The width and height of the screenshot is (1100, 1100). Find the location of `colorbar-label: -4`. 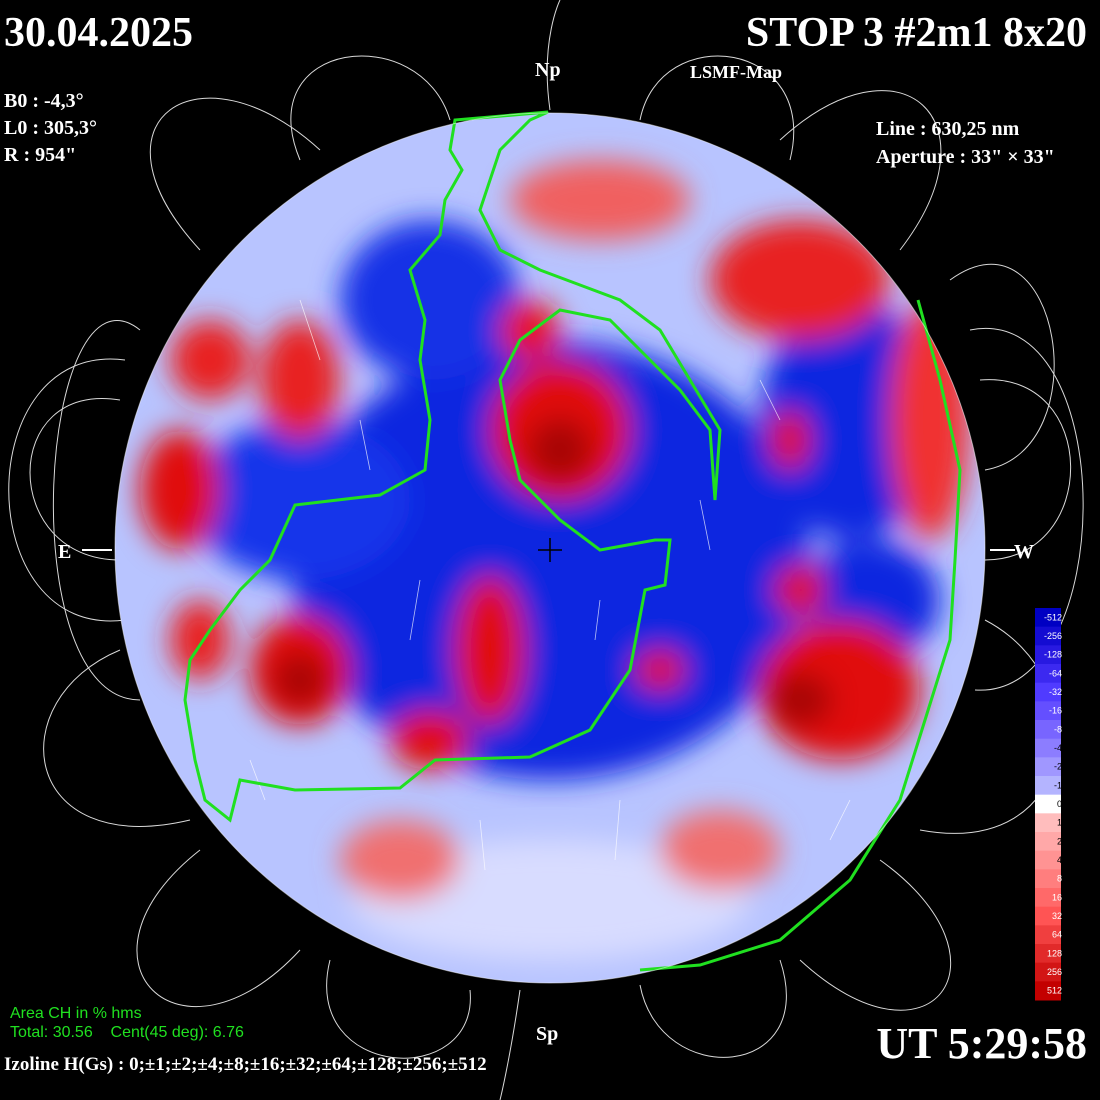

colorbar-label: -4 is located at coordinates (1058, 748).